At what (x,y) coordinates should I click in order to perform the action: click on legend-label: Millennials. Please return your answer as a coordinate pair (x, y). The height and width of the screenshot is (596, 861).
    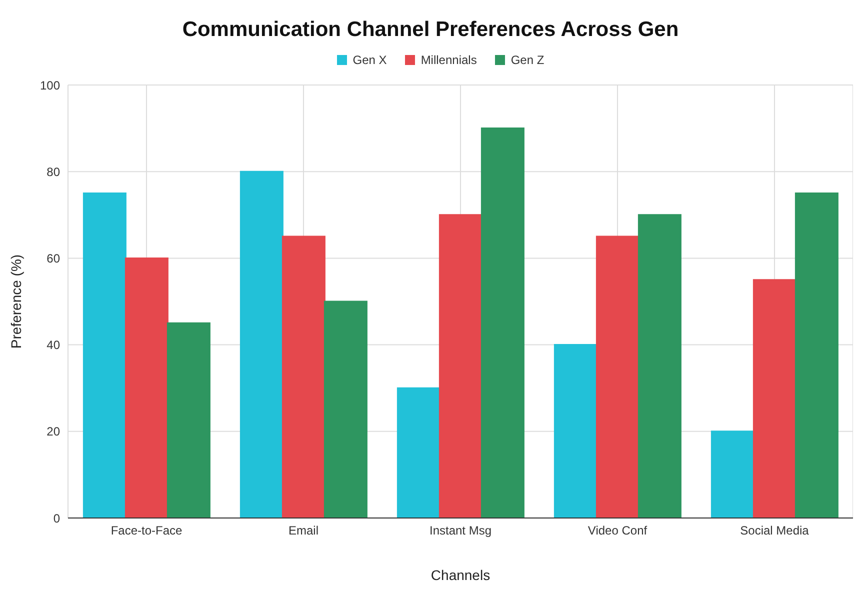
    Looking at the image, I should click on (448, 60).